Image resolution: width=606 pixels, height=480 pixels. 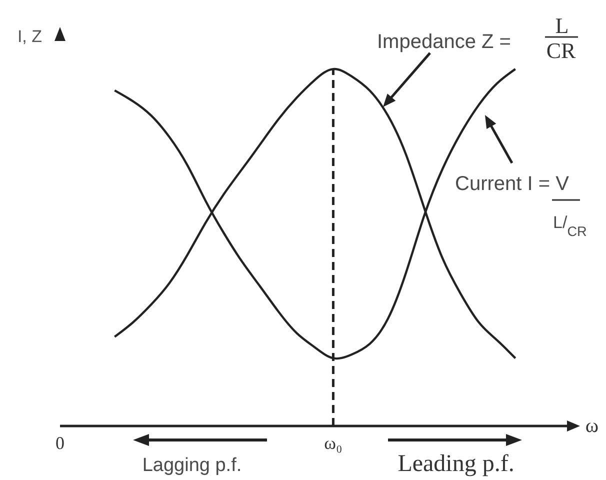 I want to click on text: Lagging p.f., so click(x=192, y=465).